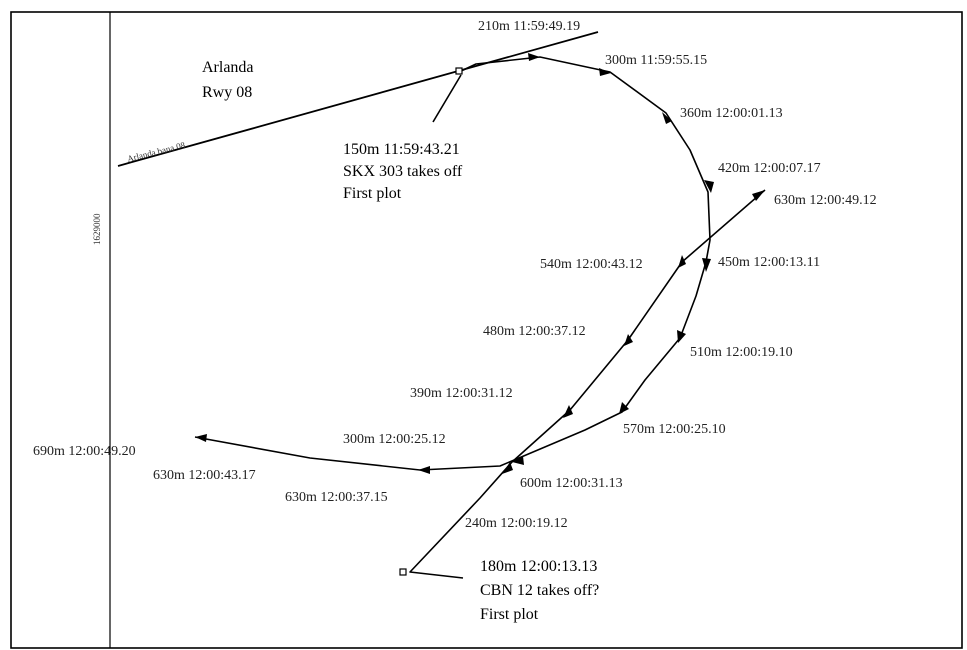 This screenshot has height=650, width=967. What do you see at coordinates (156, 152) in the screenshot?
I see `runway-line-label: Arlanda bana 08` at bounding box center [156, 152].